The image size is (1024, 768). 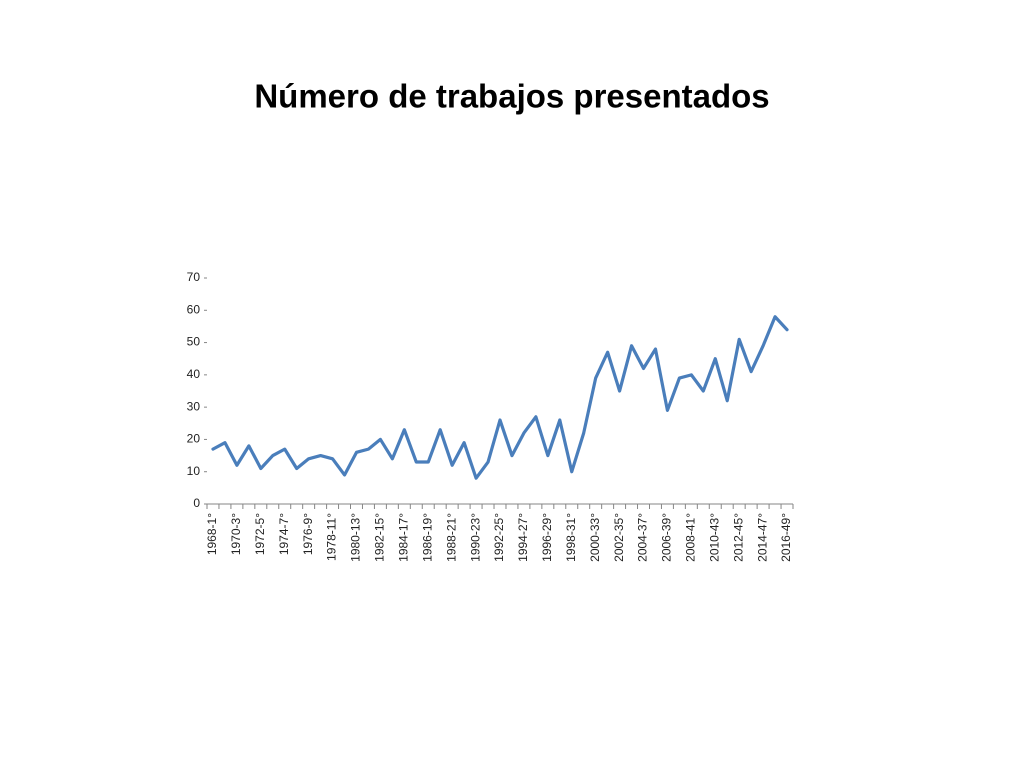 I want to click on y-tick-label: 0, so click(x=196, y=503).